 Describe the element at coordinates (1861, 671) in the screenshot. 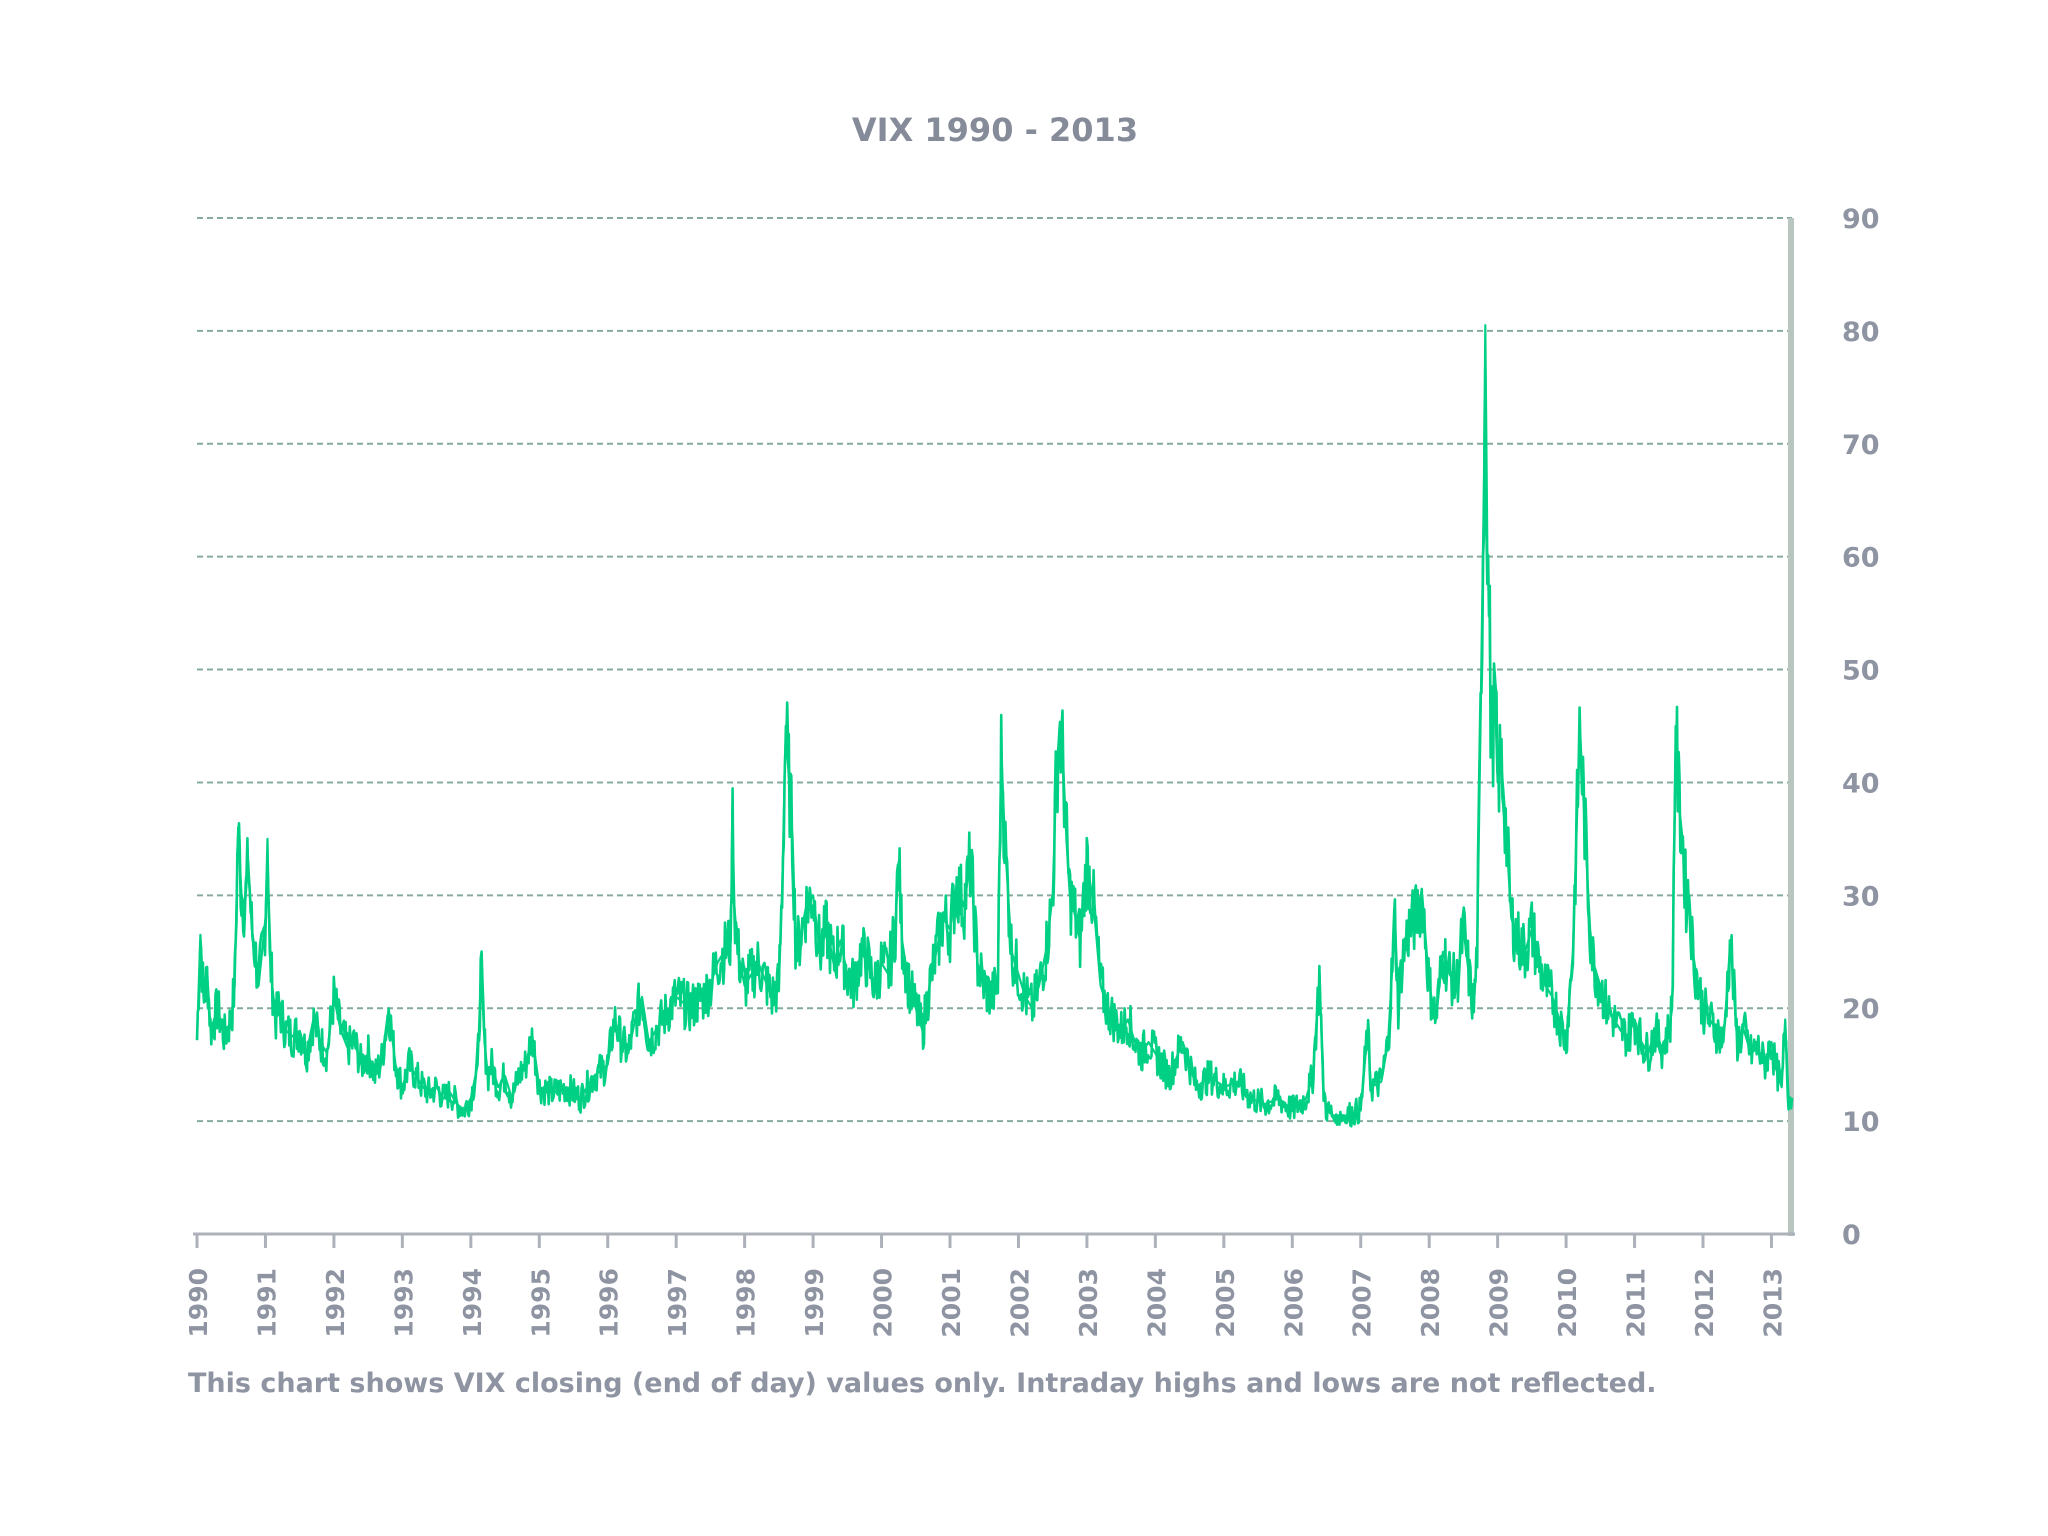

I see `y-tick-label: 50` at that location.